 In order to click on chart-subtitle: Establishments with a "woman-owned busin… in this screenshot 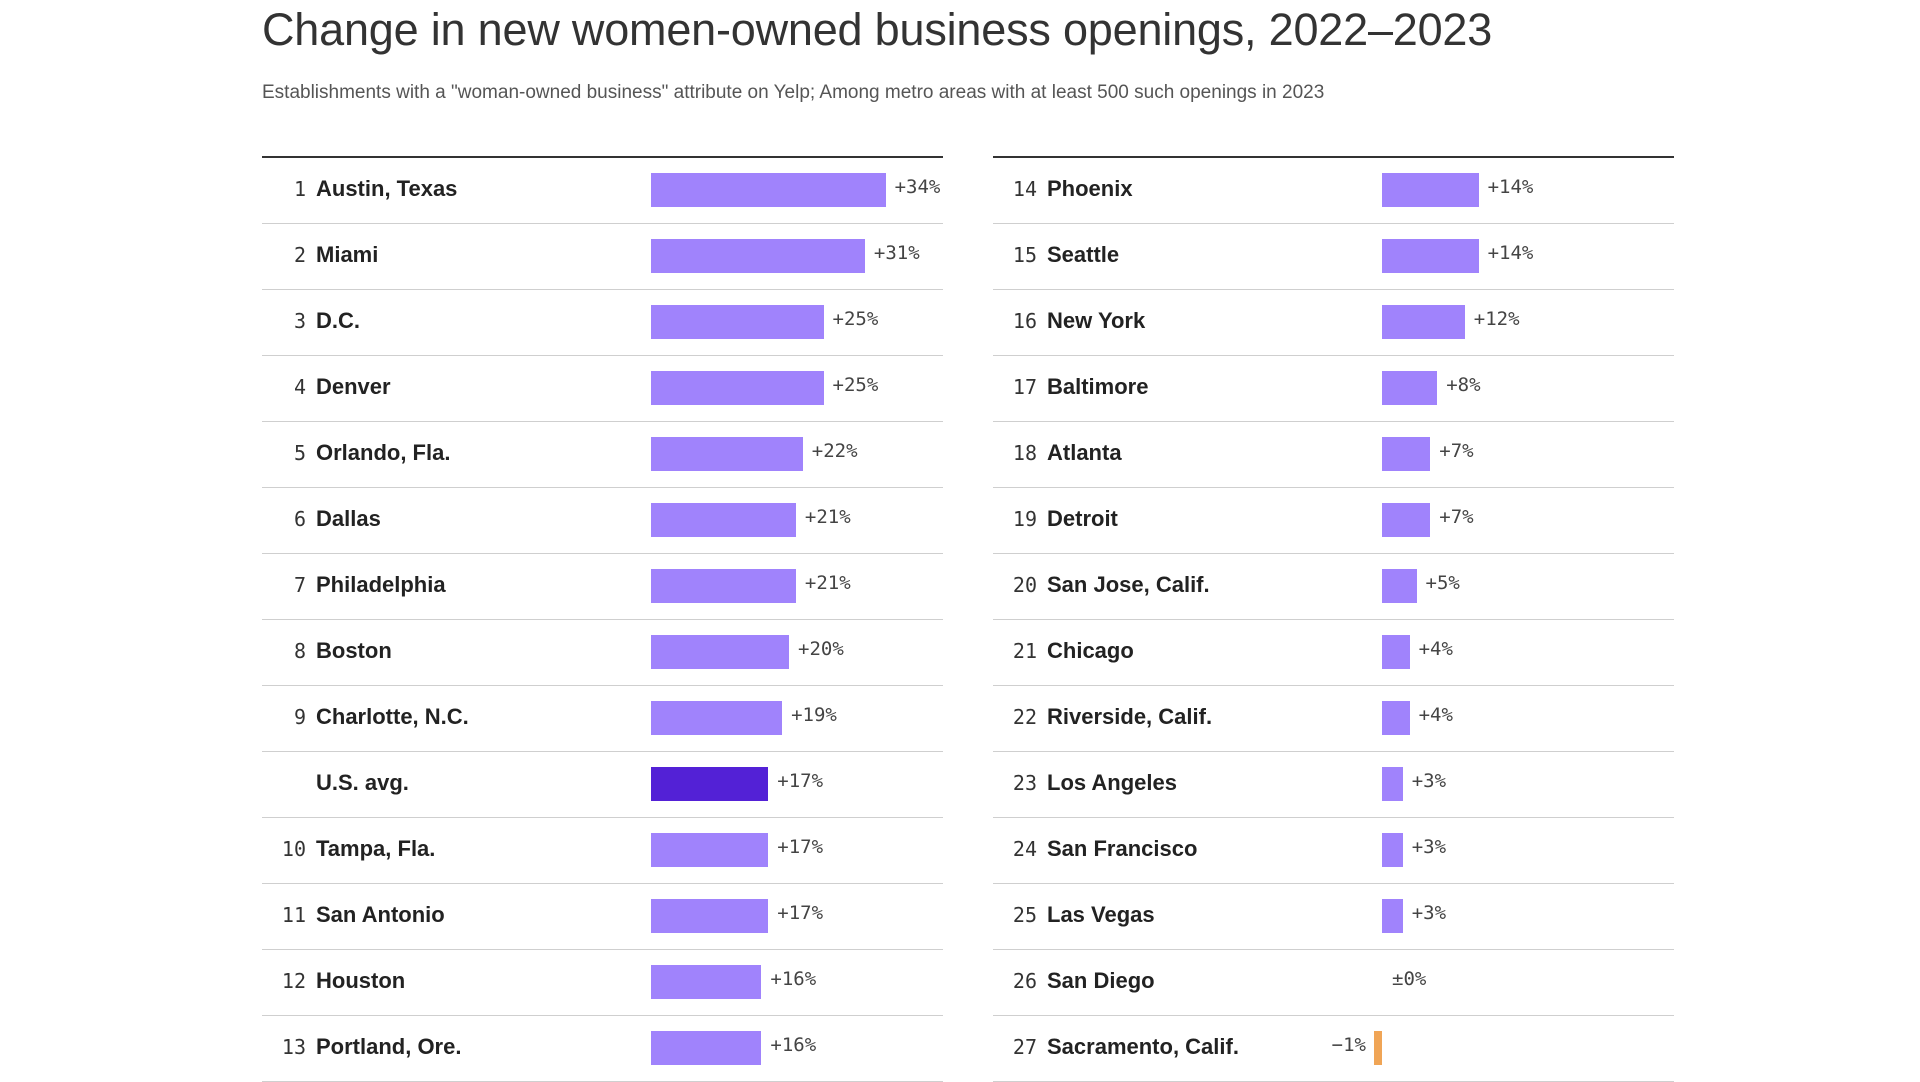, I will do `click(793, 92)`.